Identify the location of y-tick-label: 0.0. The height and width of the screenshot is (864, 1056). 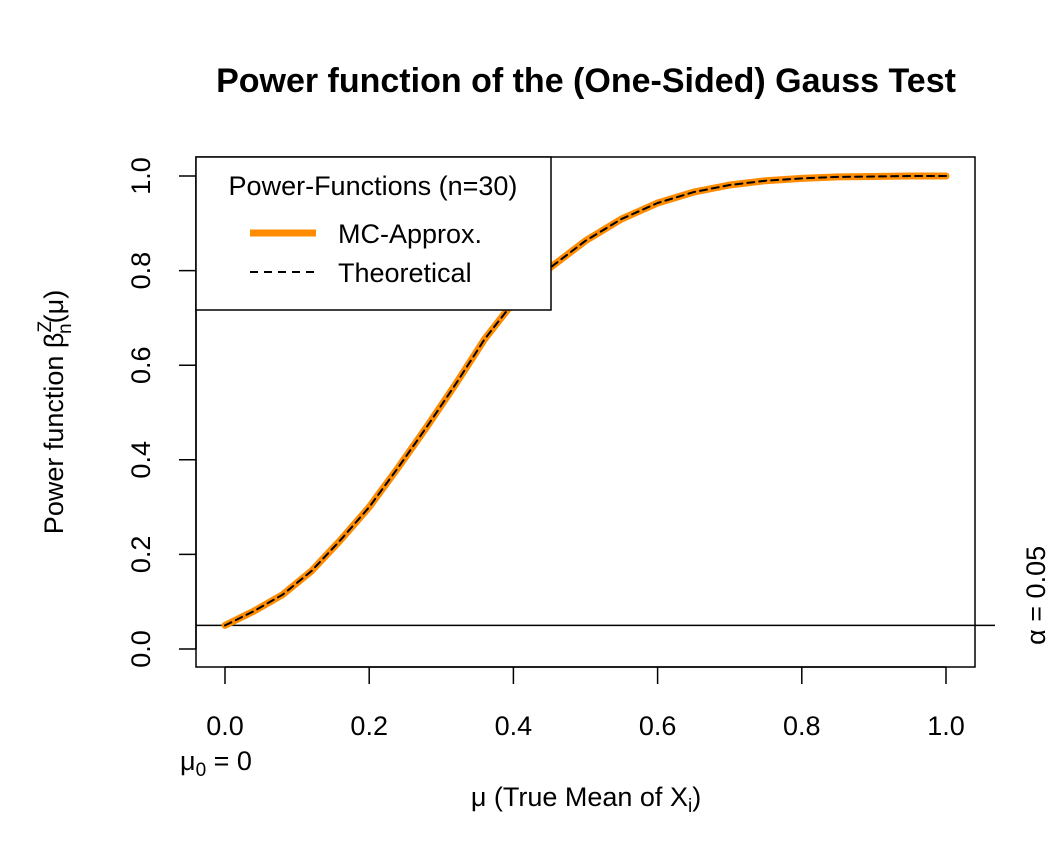
(141, 649).